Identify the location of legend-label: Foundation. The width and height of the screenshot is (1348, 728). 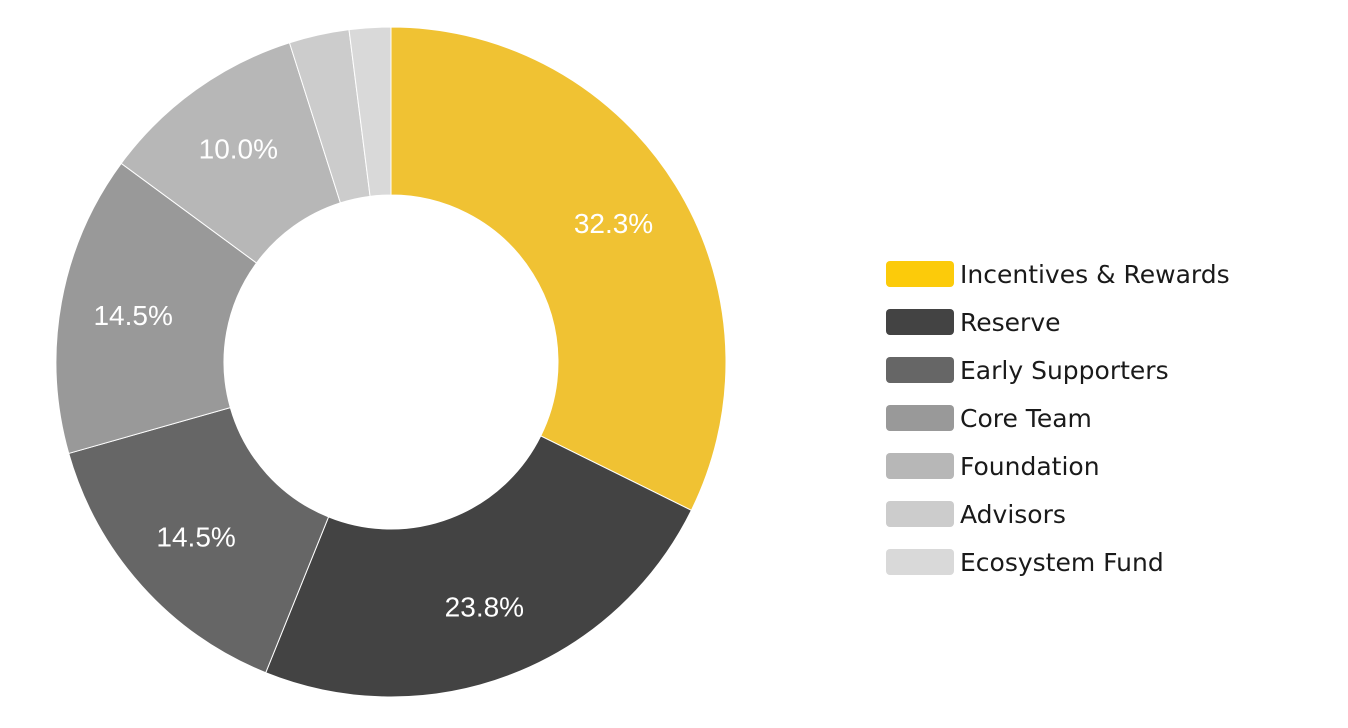
(1030, 466).